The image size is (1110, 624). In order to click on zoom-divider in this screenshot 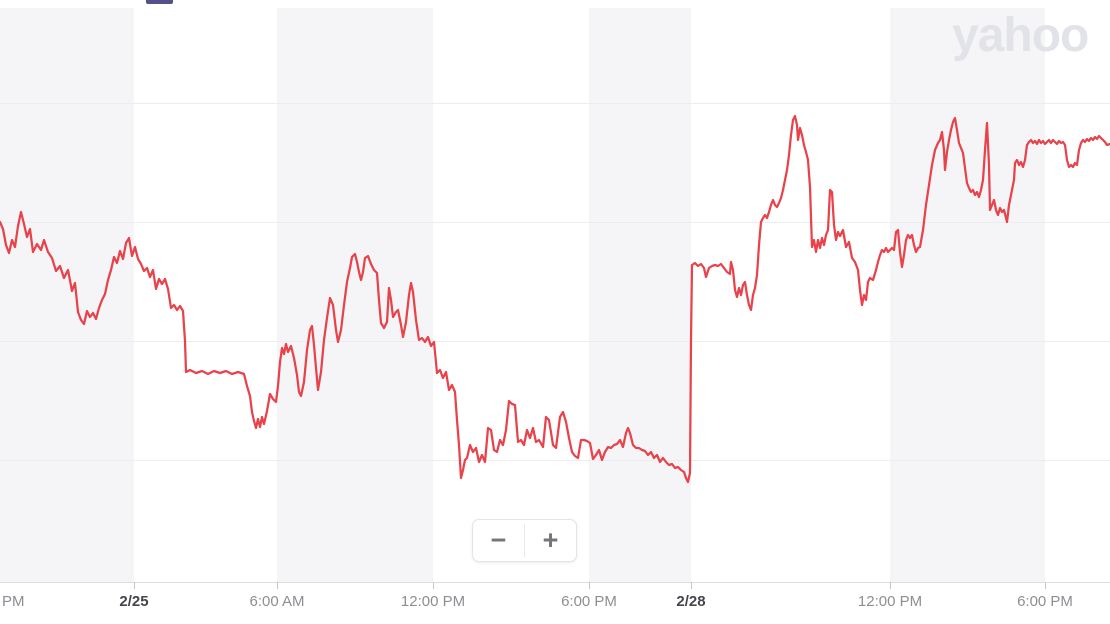, I will do `click(524, 540)`.